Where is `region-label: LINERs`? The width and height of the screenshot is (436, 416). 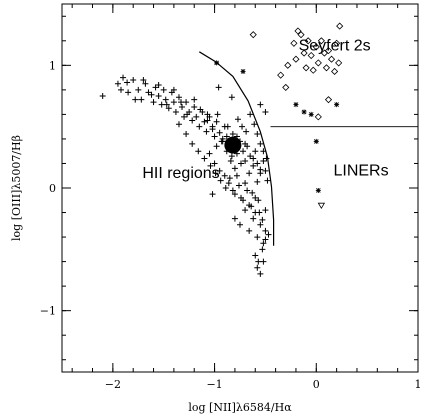
region-label: LINERs is located at coordinates (360, 171).